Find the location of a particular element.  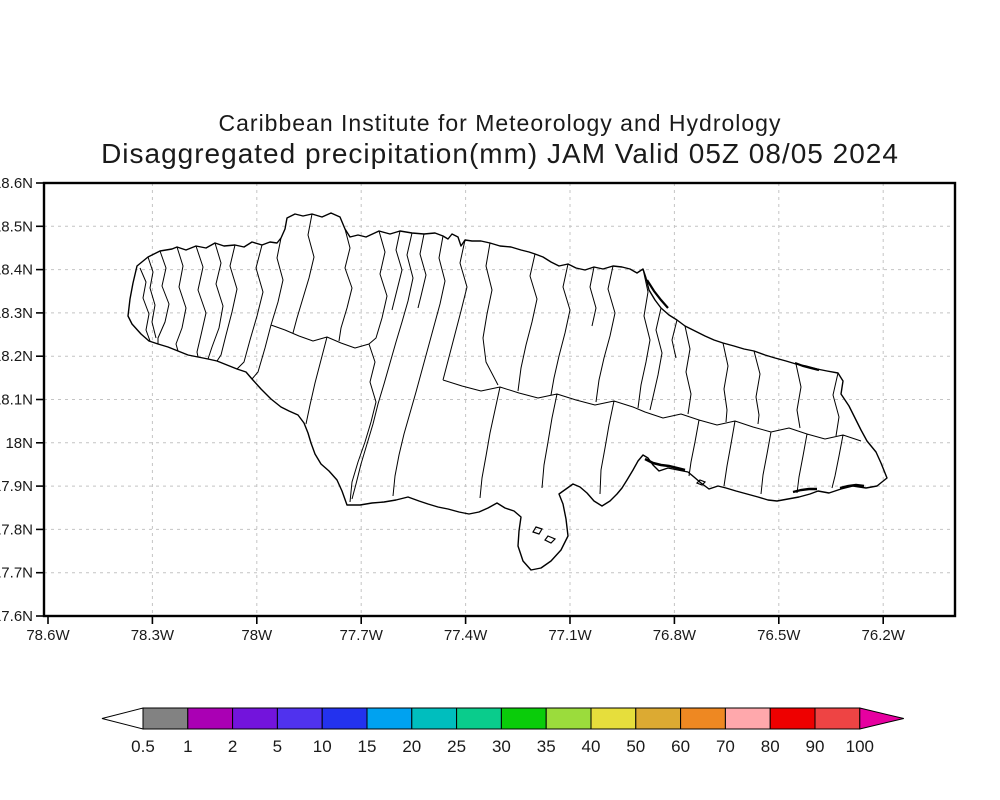

colorbar-tick-label: 60 is located at coordinates (680, 746).